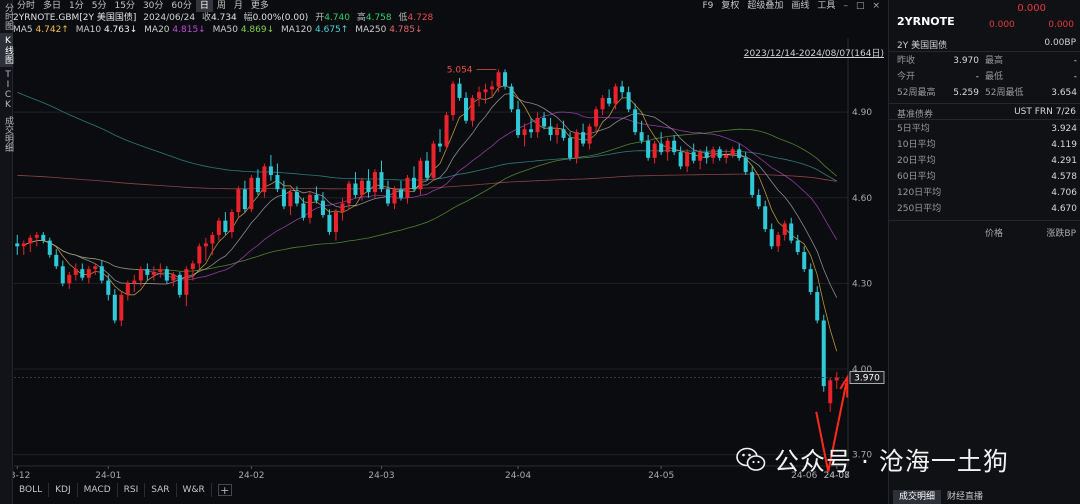 This screenshot has height=504, width=1080. What do you see at coordinates (219, 18) in the screenshot?
I see `close-info: 收4.734` at bounding box center [219, 18].